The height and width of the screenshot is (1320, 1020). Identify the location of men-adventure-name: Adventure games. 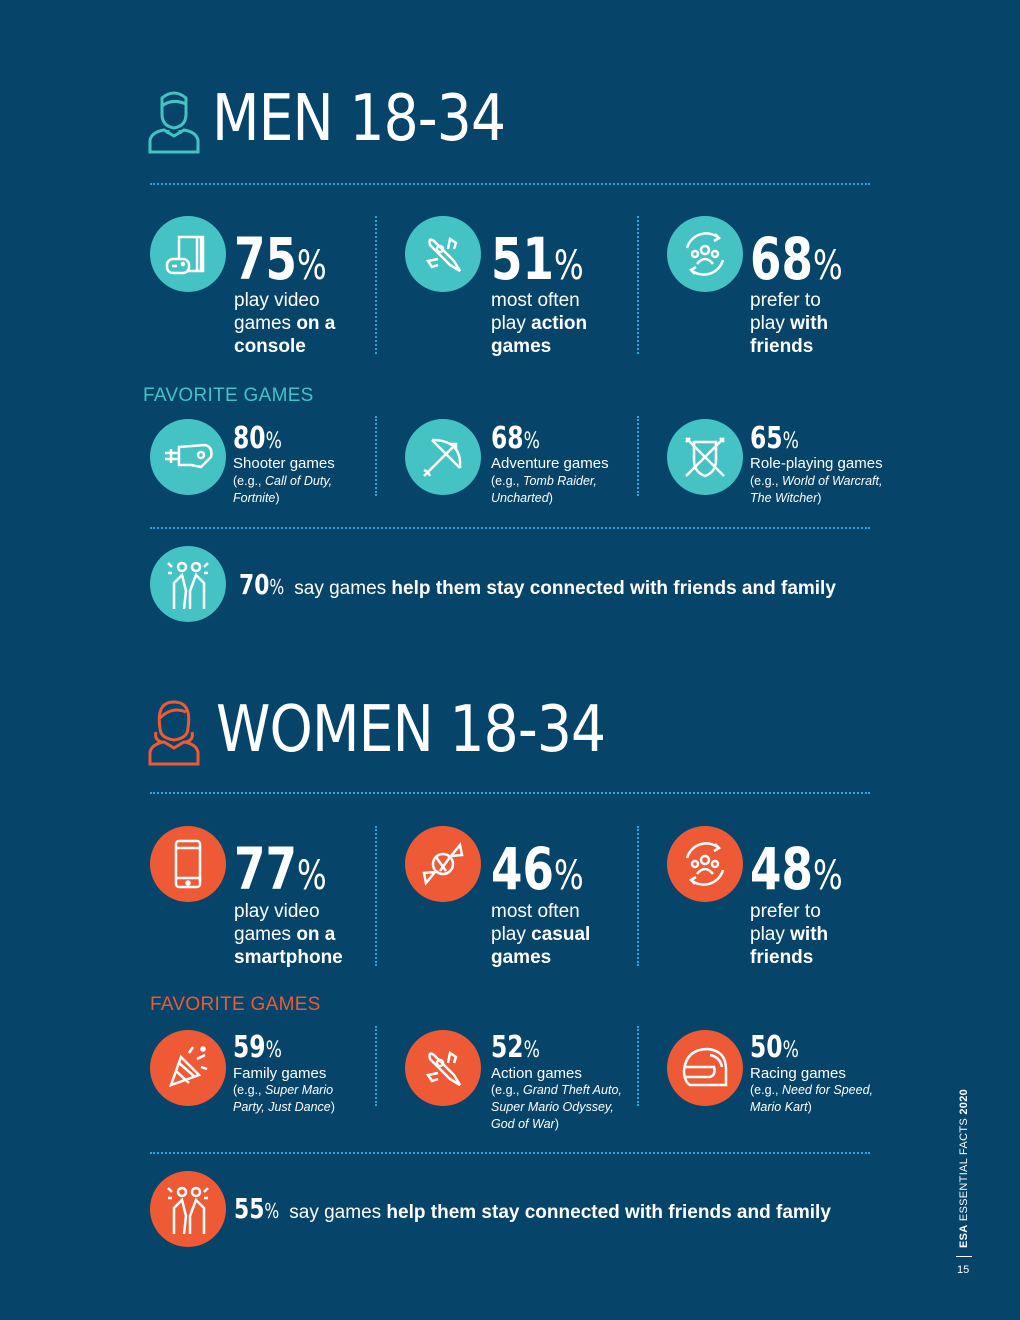
(550, 463).